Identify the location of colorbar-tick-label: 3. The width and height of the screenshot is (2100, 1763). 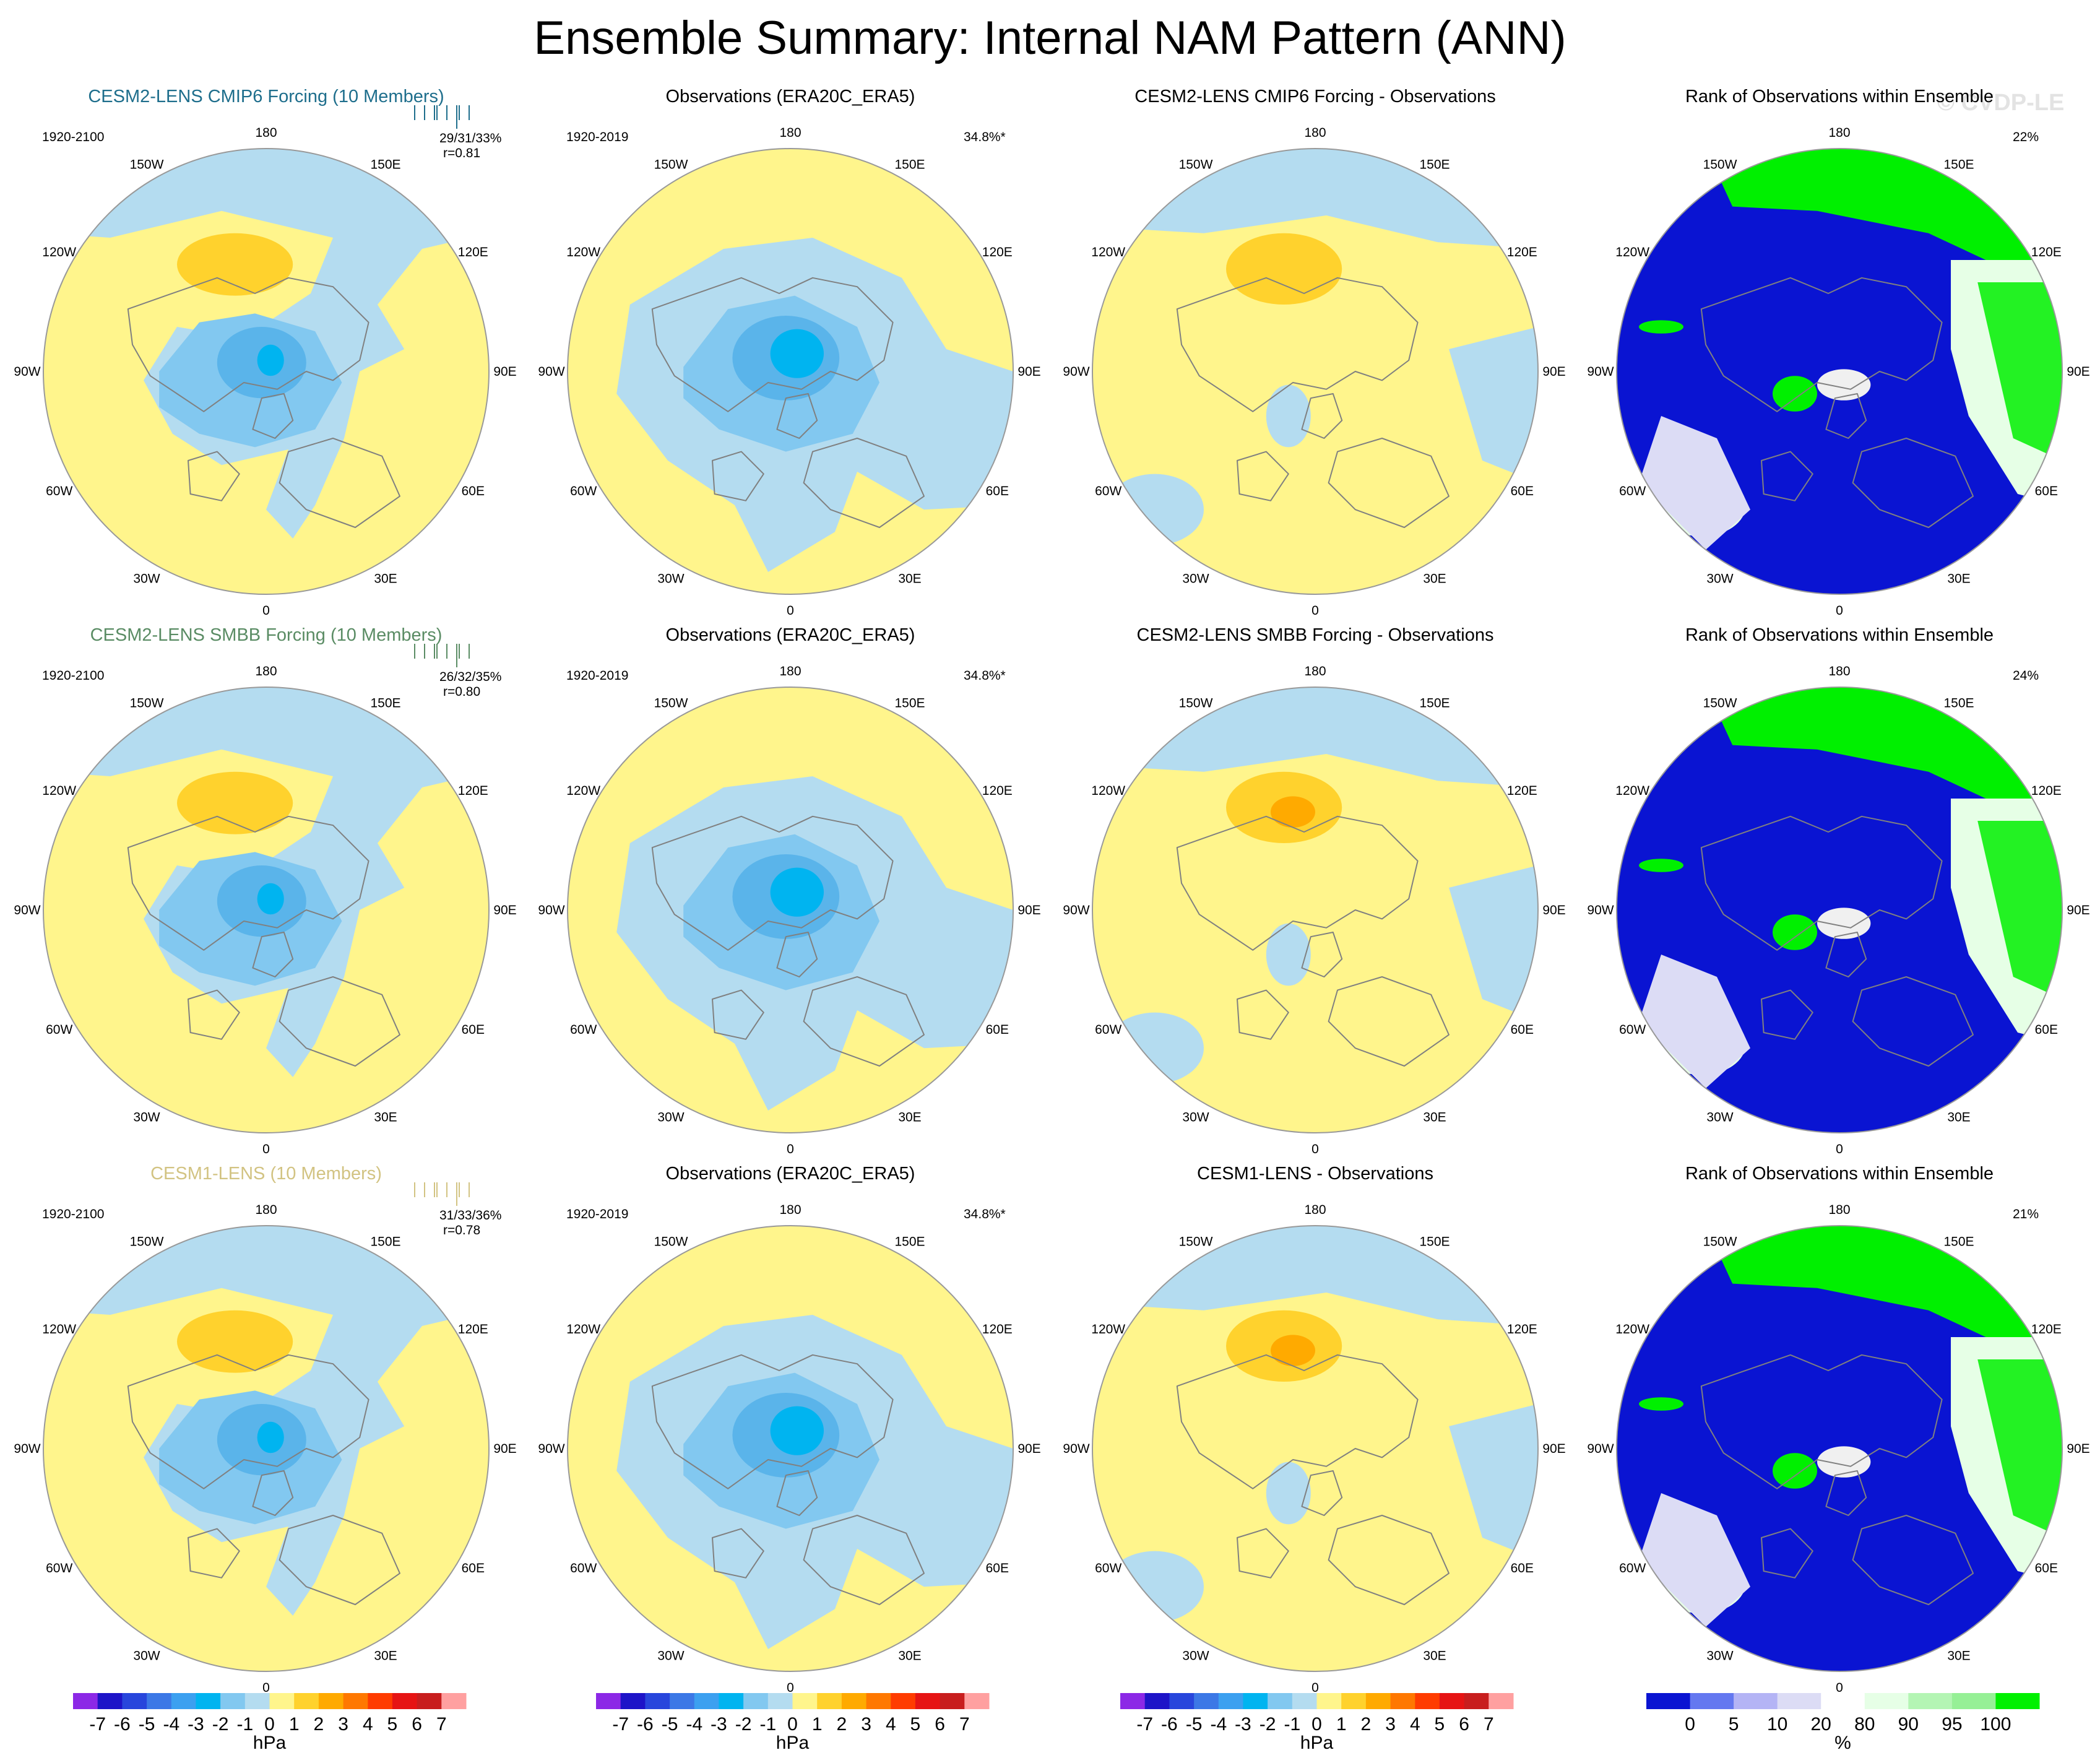
(1390, 1724).